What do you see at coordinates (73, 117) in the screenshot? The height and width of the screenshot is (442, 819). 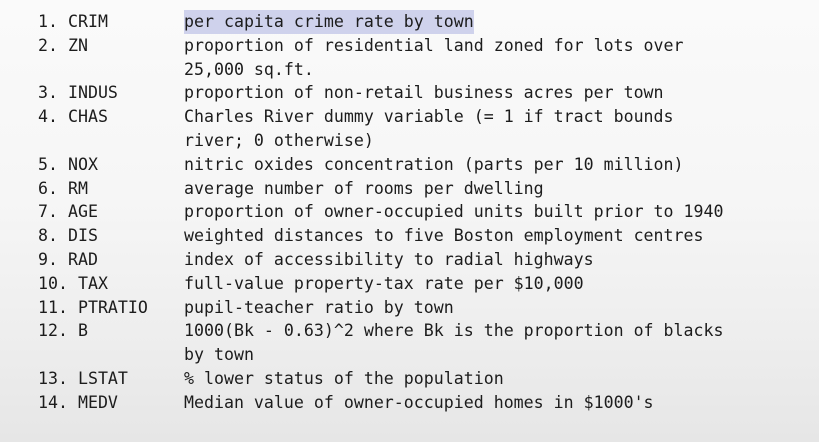 I see `variable-label: 4. CHAS` at bounding box center [73, 117].